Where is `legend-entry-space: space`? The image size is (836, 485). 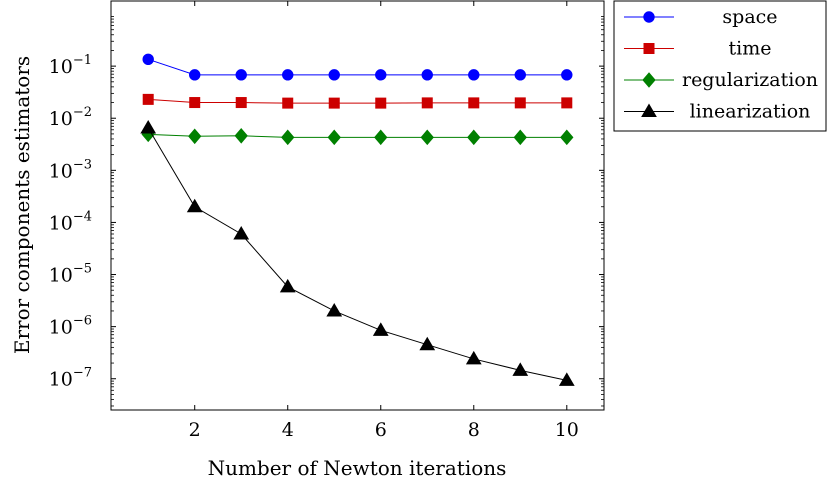
legend-entry-space: space is located at coordinates (701, 17).